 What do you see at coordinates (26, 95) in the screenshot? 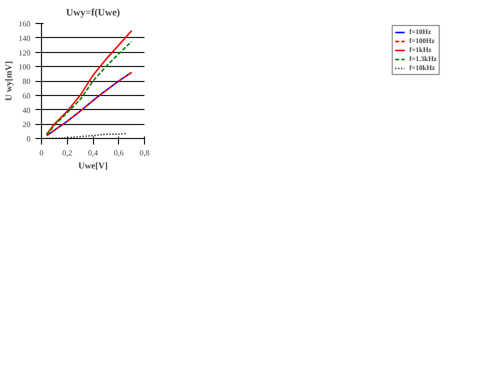
I see `y-tick-label: 60` at bounding box center [26, 95].